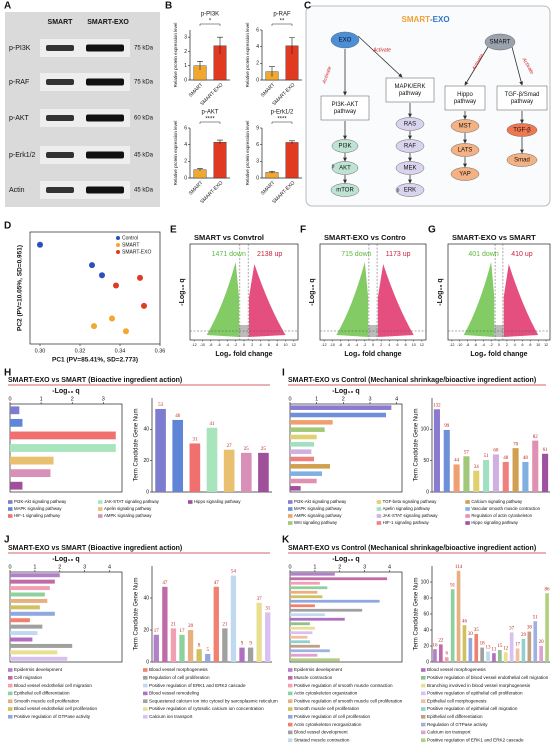 The height and width of the screenshot is (752, 554). What do you see at coordinates (522, 161) in the screenshot?
I see `node-label: Smad` at bounding box center [522, 161].